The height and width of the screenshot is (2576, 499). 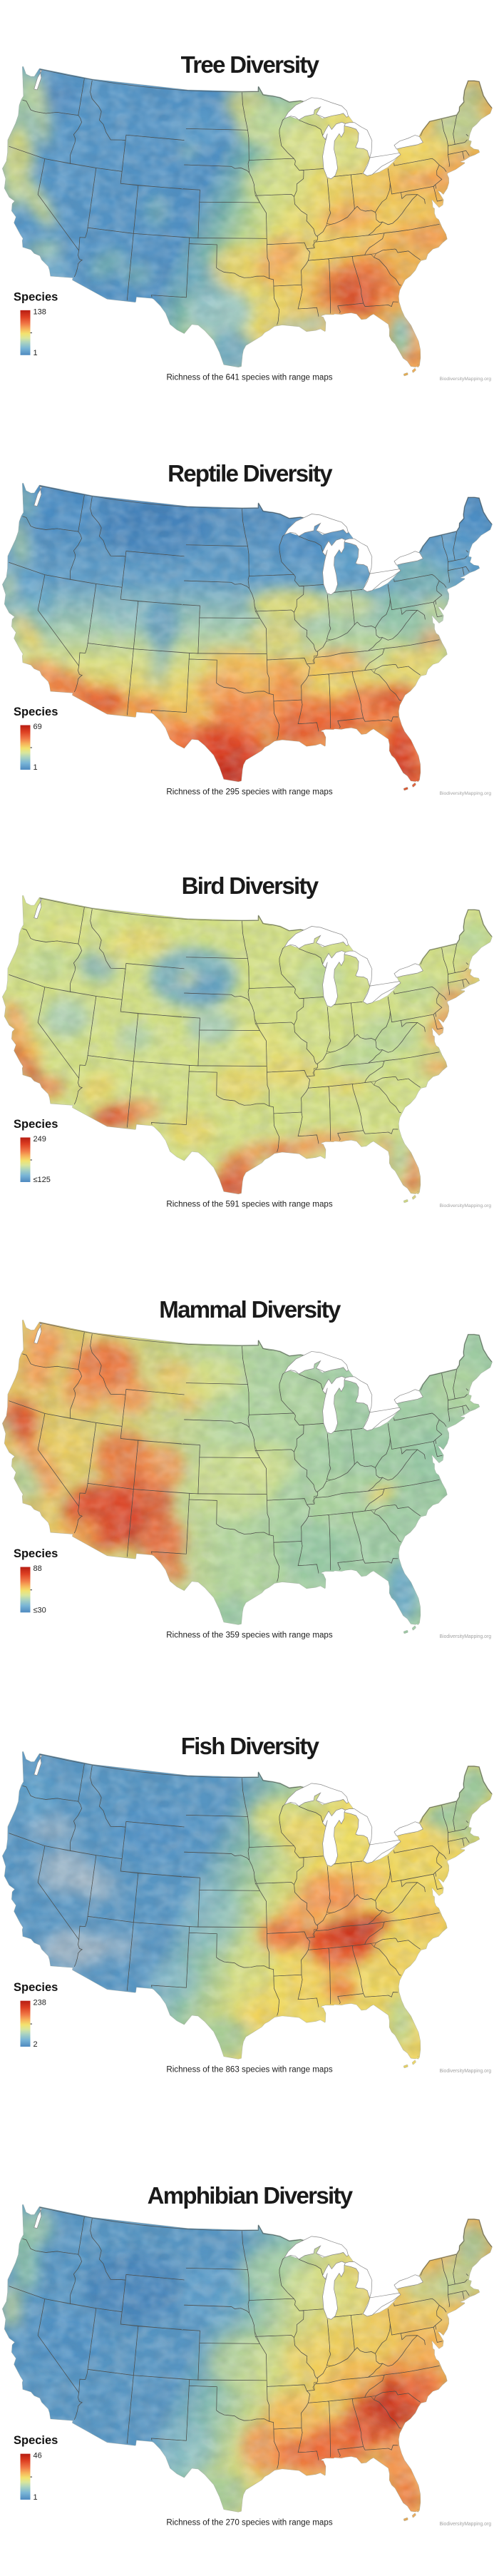 What do you see at coordinates (40, 1610) in the screenshot?
I see `svg-text: ≤30` at bounding box center [40, 1610].